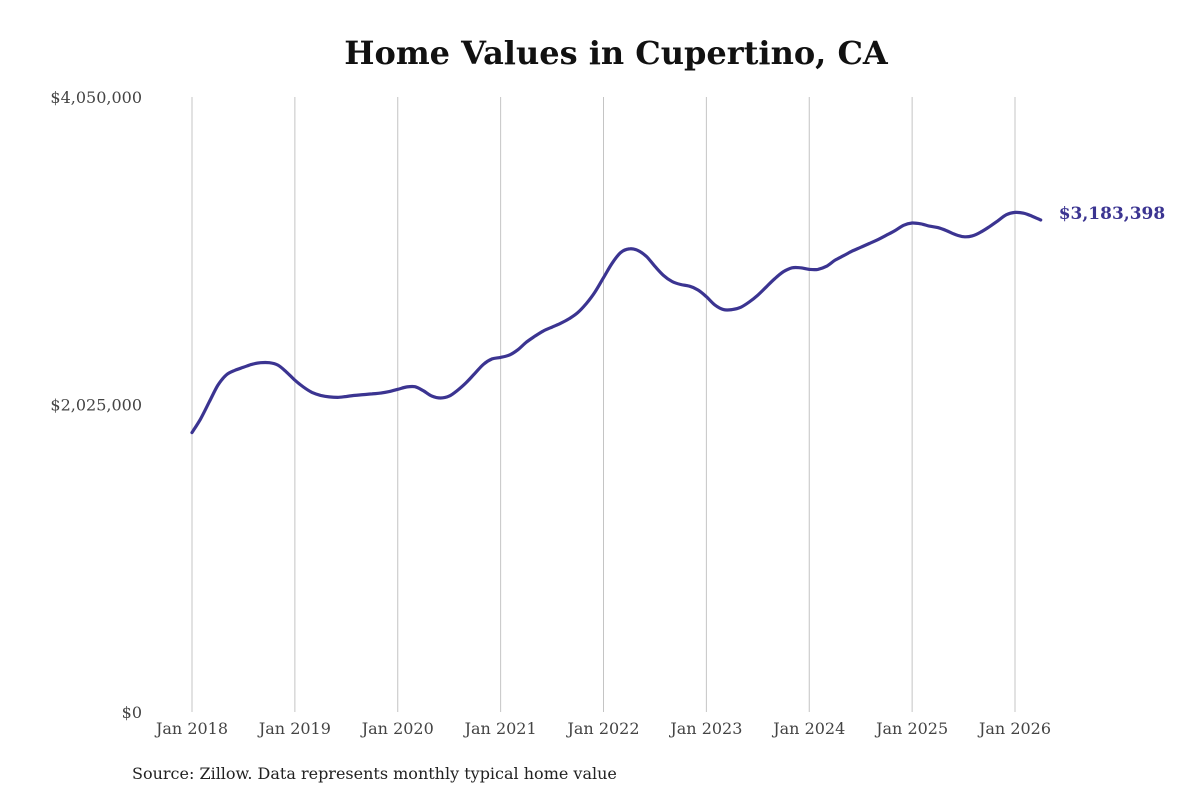 This screenshot has width=1200, height=800. Describe the element at coordinates (294, 728) in the screenshot. I see `x-tick-label: Jan 2019` at that location.